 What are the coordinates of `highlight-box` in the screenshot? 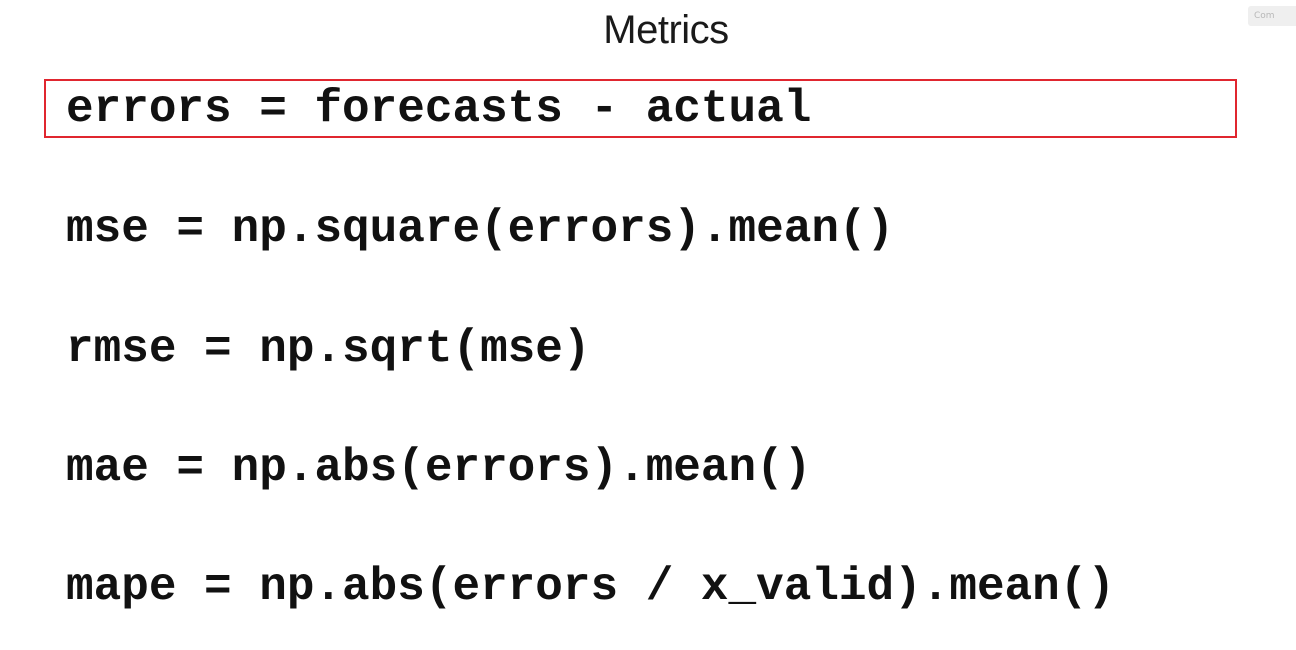 It's located at (640, 108).